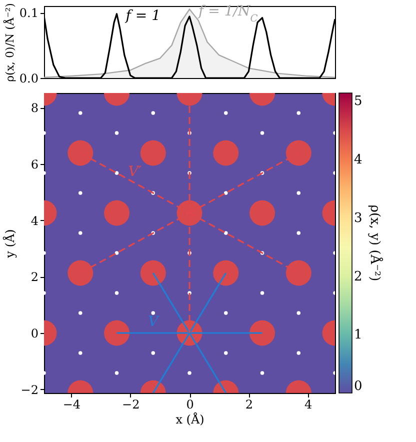 The image size is (416, 442). What do you see at coordinates (358, 386) in the screenshot?
I see `color-bar-label: 0` at bounding box center [358, 386].